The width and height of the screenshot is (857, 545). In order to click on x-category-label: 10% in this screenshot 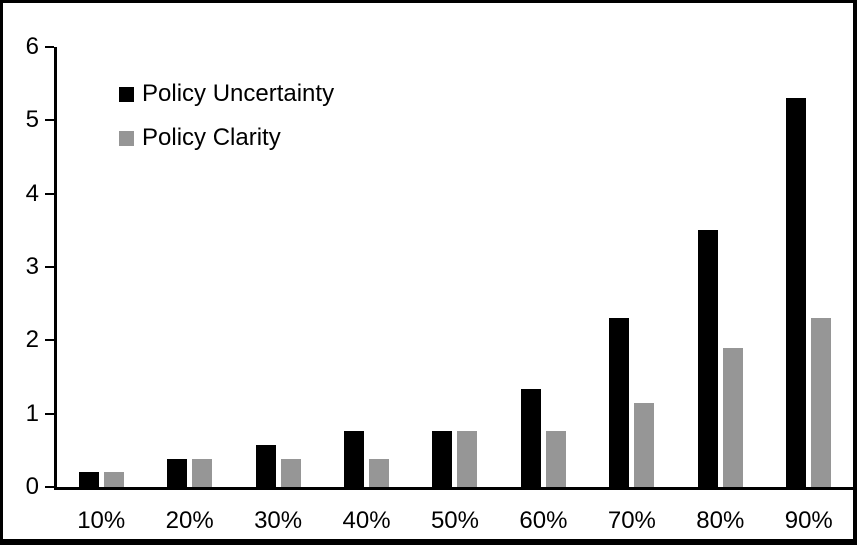, I will do `click(101, 520)`.